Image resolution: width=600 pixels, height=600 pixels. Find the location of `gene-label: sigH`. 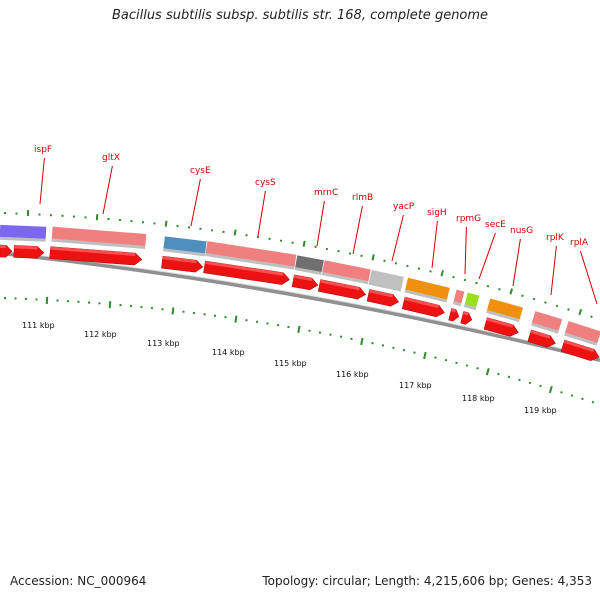

gene-label: sigH is located at coordinates (437, 213).